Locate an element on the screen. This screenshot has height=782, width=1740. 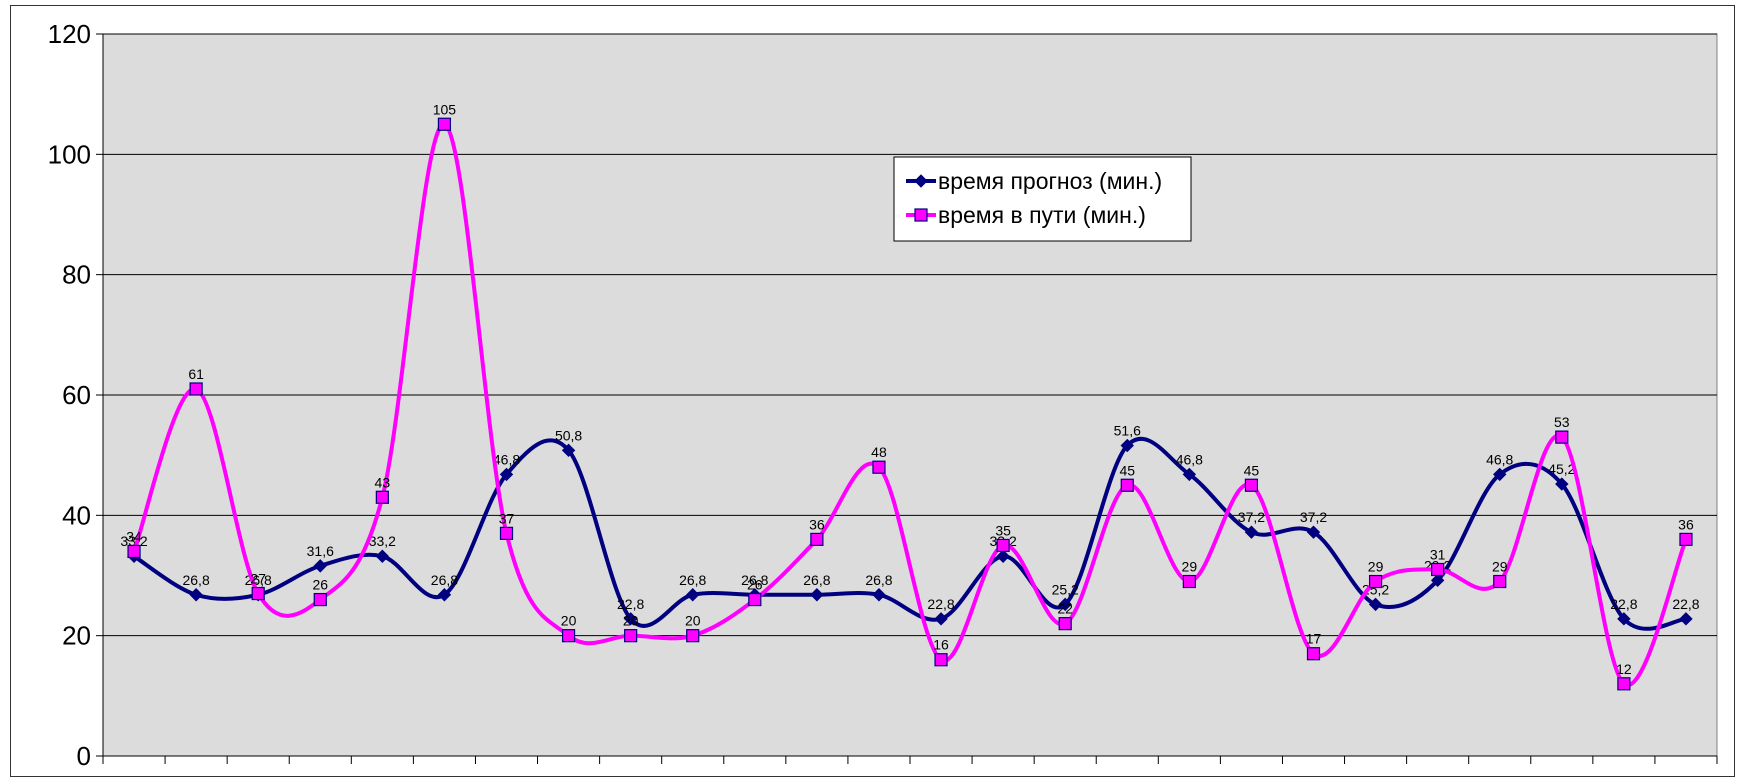
data-label: 34 is located at coordinates (134, 536).